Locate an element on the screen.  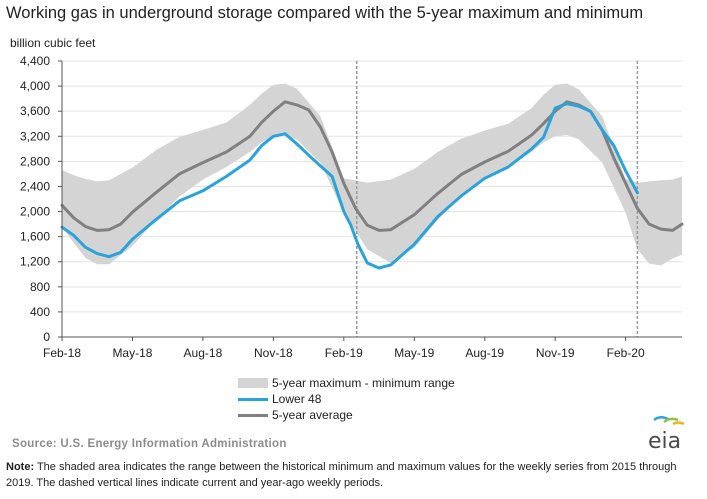
legend-item-lower48: Lower 48 is located at coordinates (346, 399).